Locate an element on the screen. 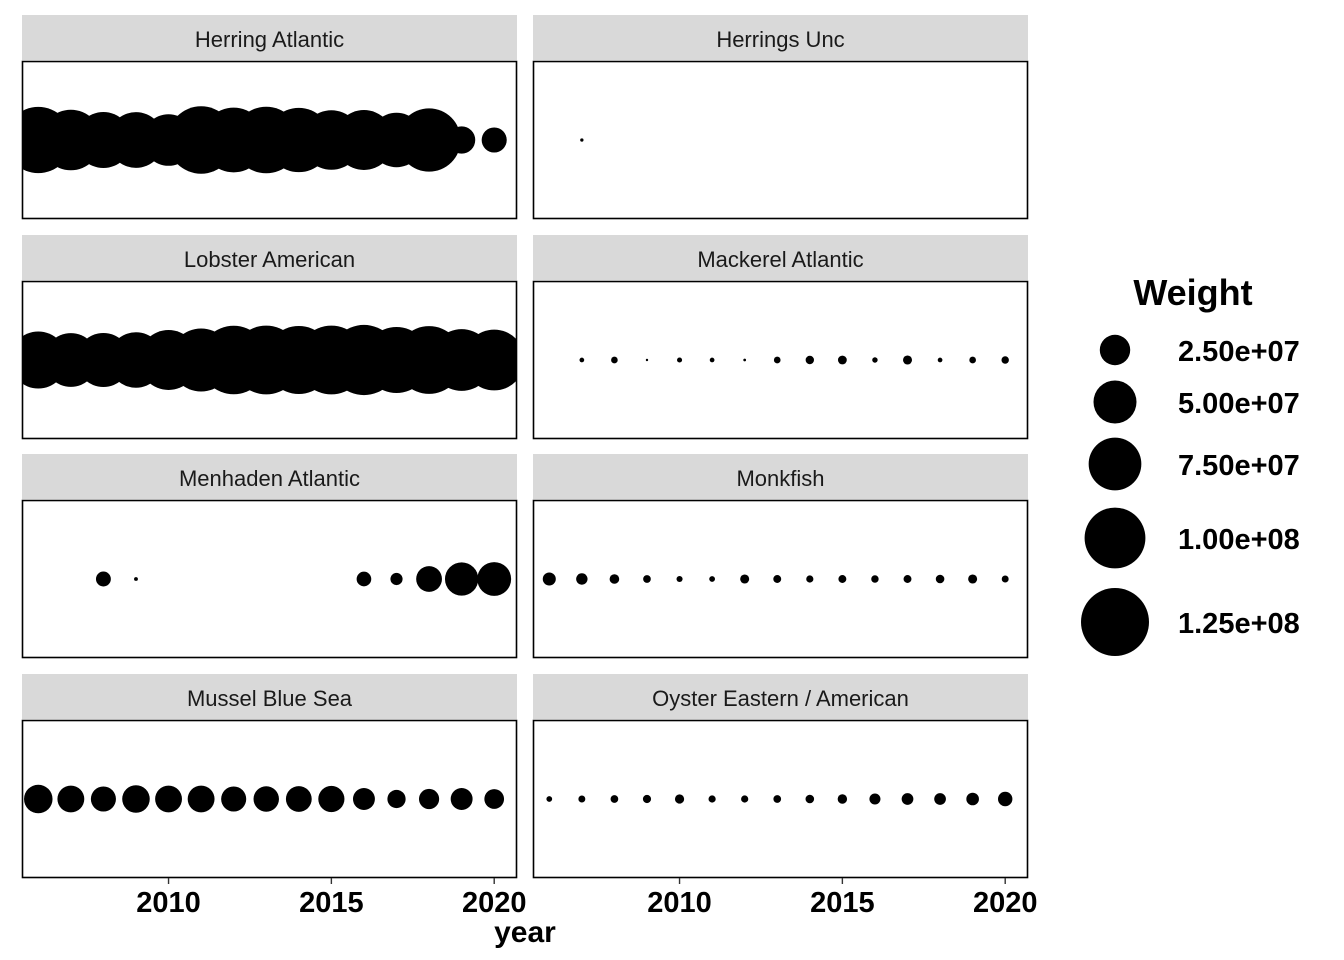  facet-strip-label: Lobster American is located at coordinates (269, 259).